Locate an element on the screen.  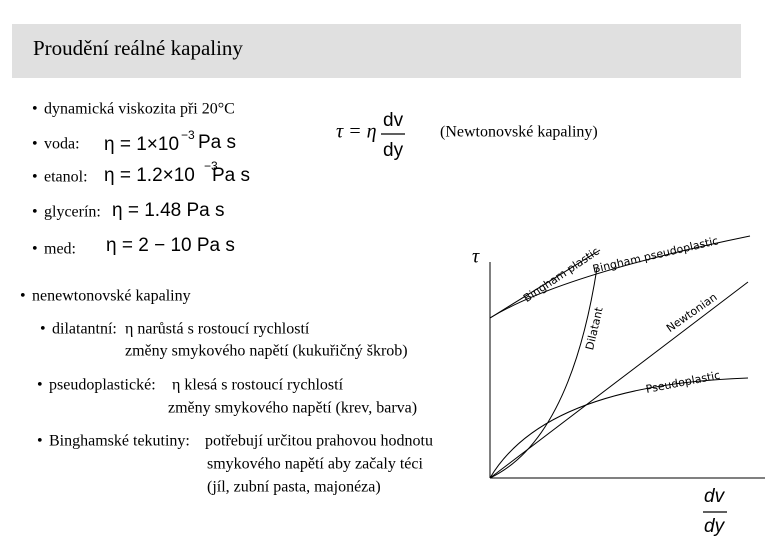
newton-lhs: τ = η is located at coordinates (356, 132).